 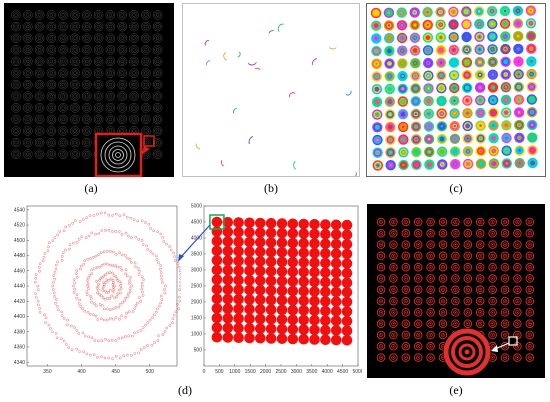 What do you see at coordinates (91, 188) in the screenshot?
I see `caption-a: (a)` at bounding box center [91, 188].